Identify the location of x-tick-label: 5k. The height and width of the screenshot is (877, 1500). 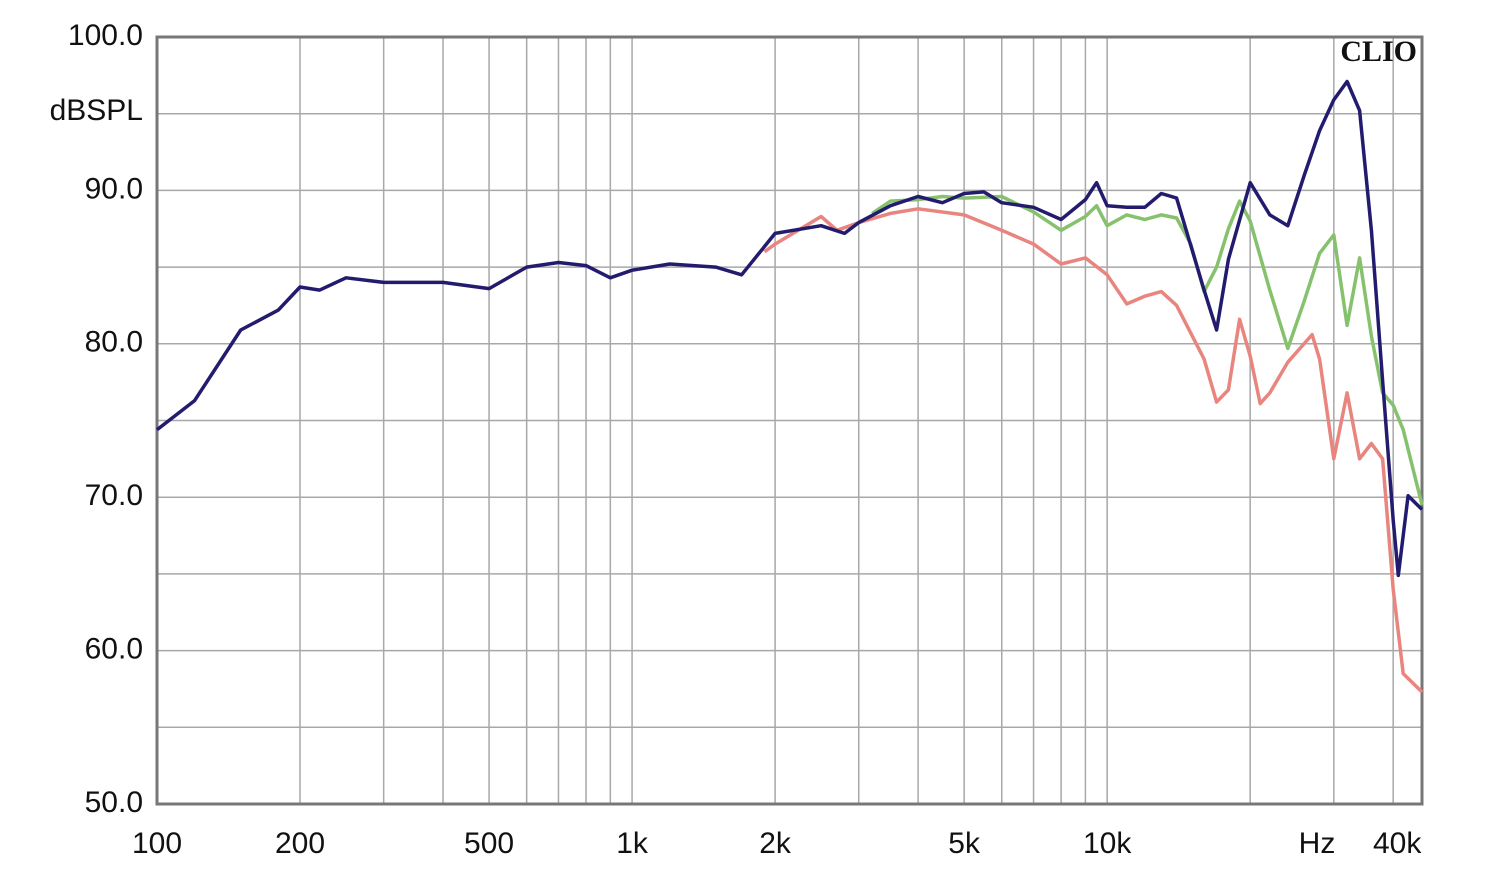
(964, 843).